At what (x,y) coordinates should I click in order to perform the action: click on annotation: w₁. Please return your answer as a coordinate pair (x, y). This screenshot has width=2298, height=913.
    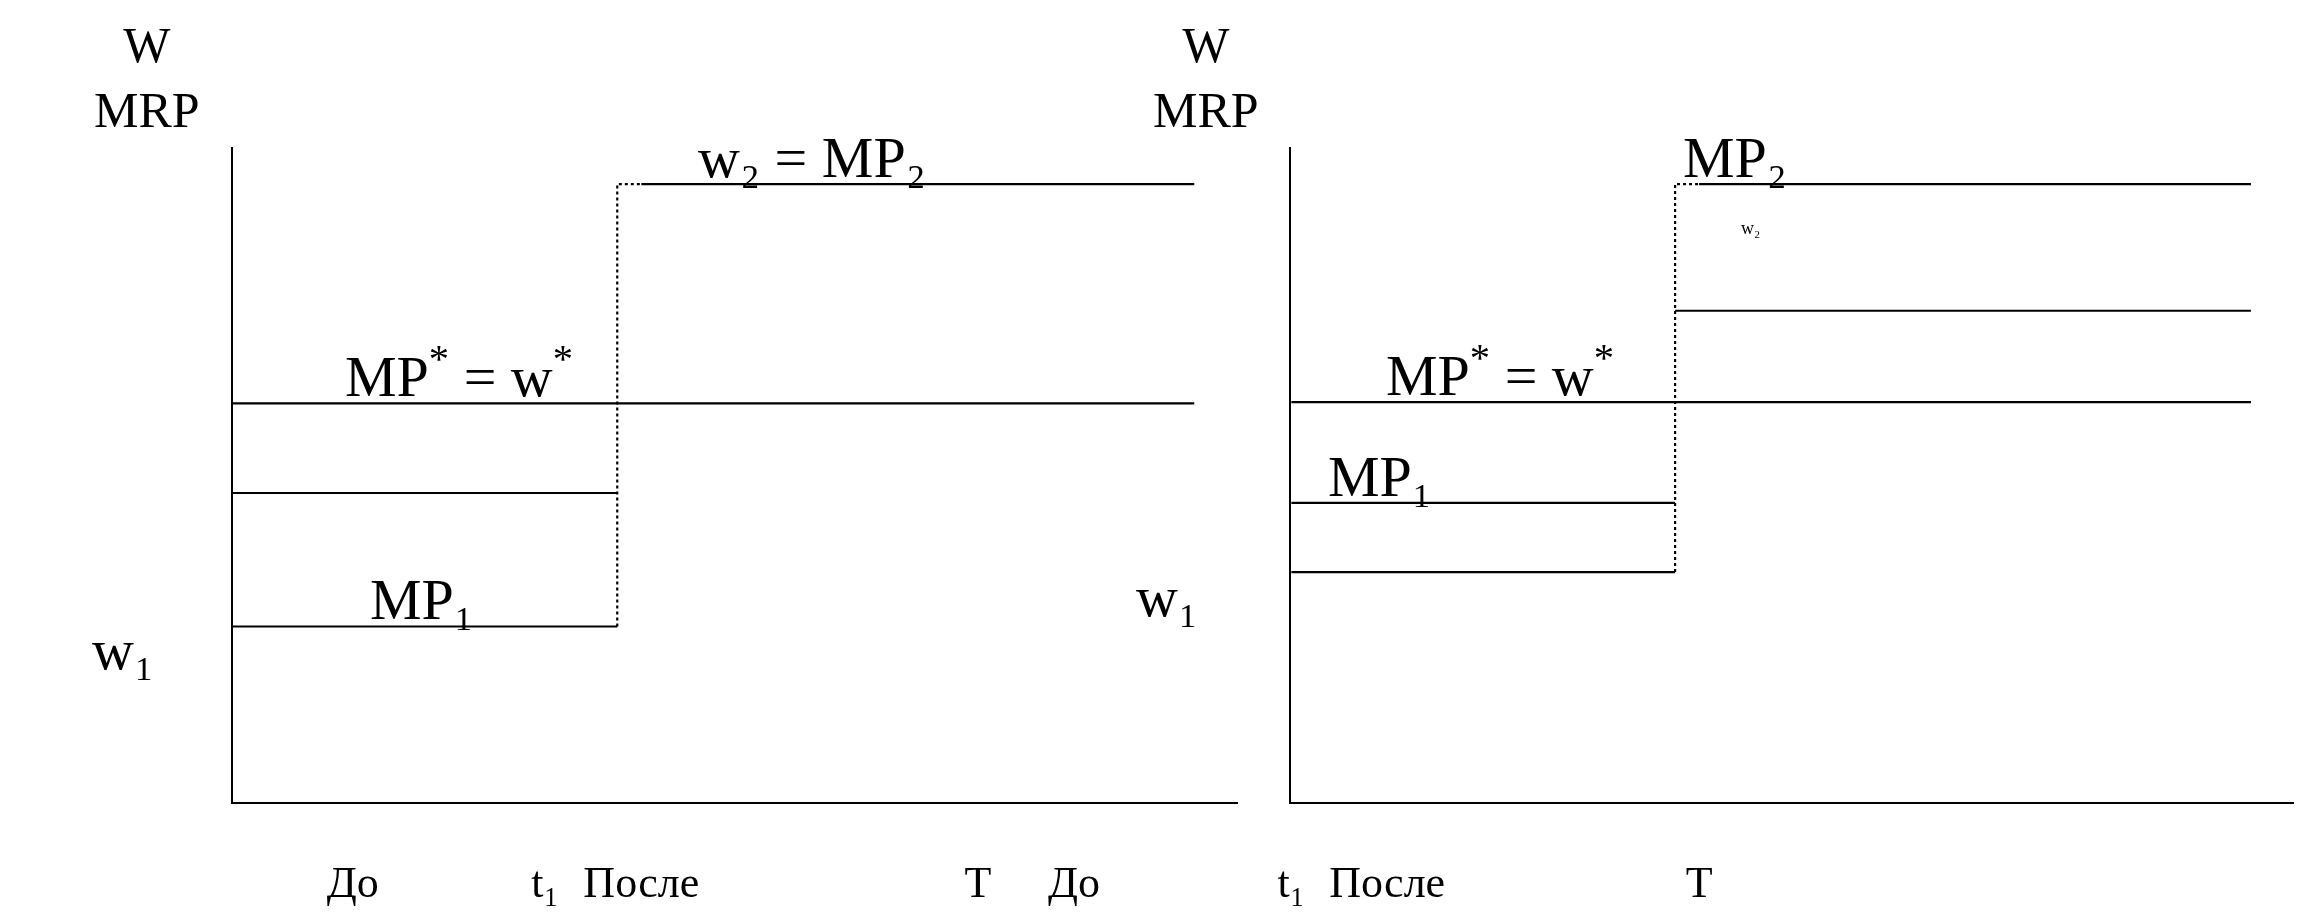
    Looking at the image, I should click on (1167, 596).